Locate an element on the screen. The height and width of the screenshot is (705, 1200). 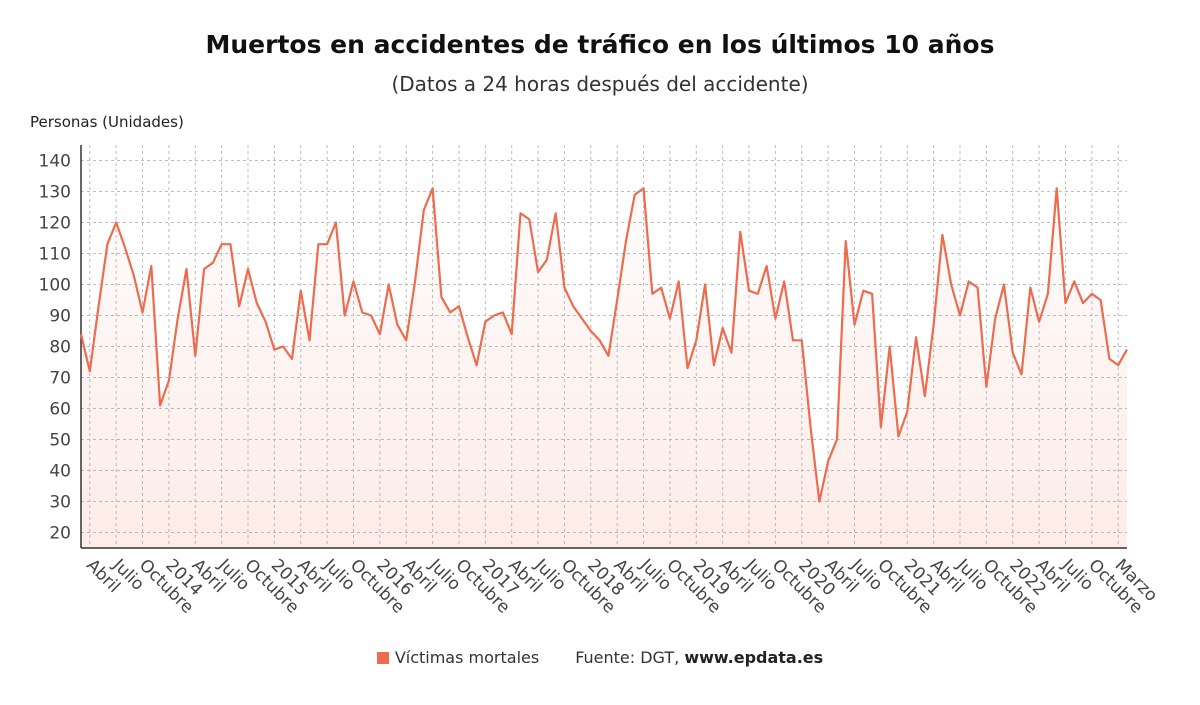
y-tick-label: 50 is located at coordinates (60, 441).